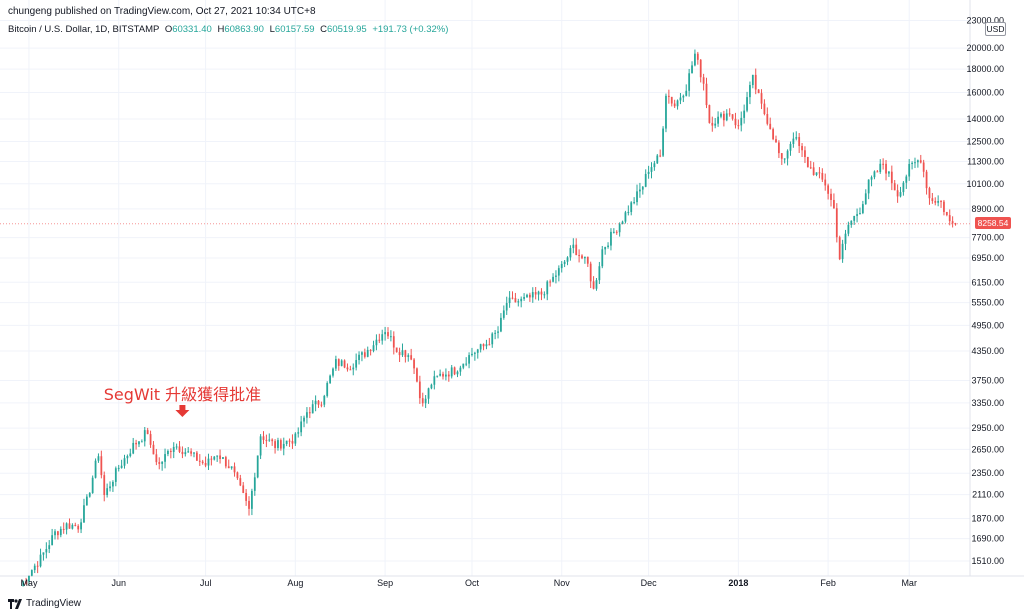 This screenshot has height=613, width=1024. Describe the element at coordinates (995, 29) in the screenshot. I see `currency-unit-button: USD` at that location.